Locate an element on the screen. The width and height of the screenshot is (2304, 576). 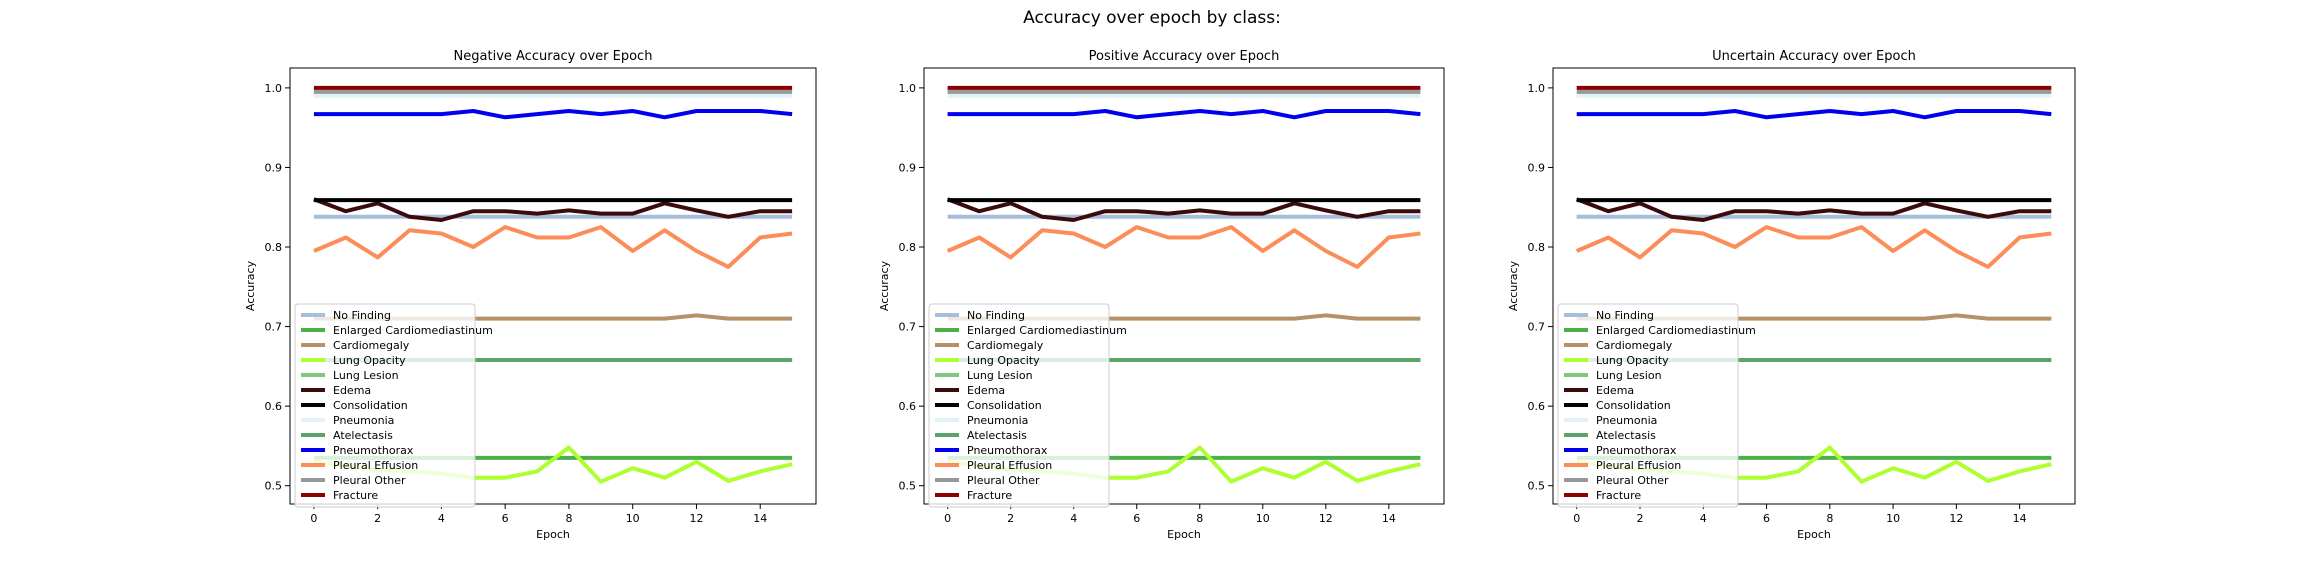
series-group is located at coordinates (1183, 284).